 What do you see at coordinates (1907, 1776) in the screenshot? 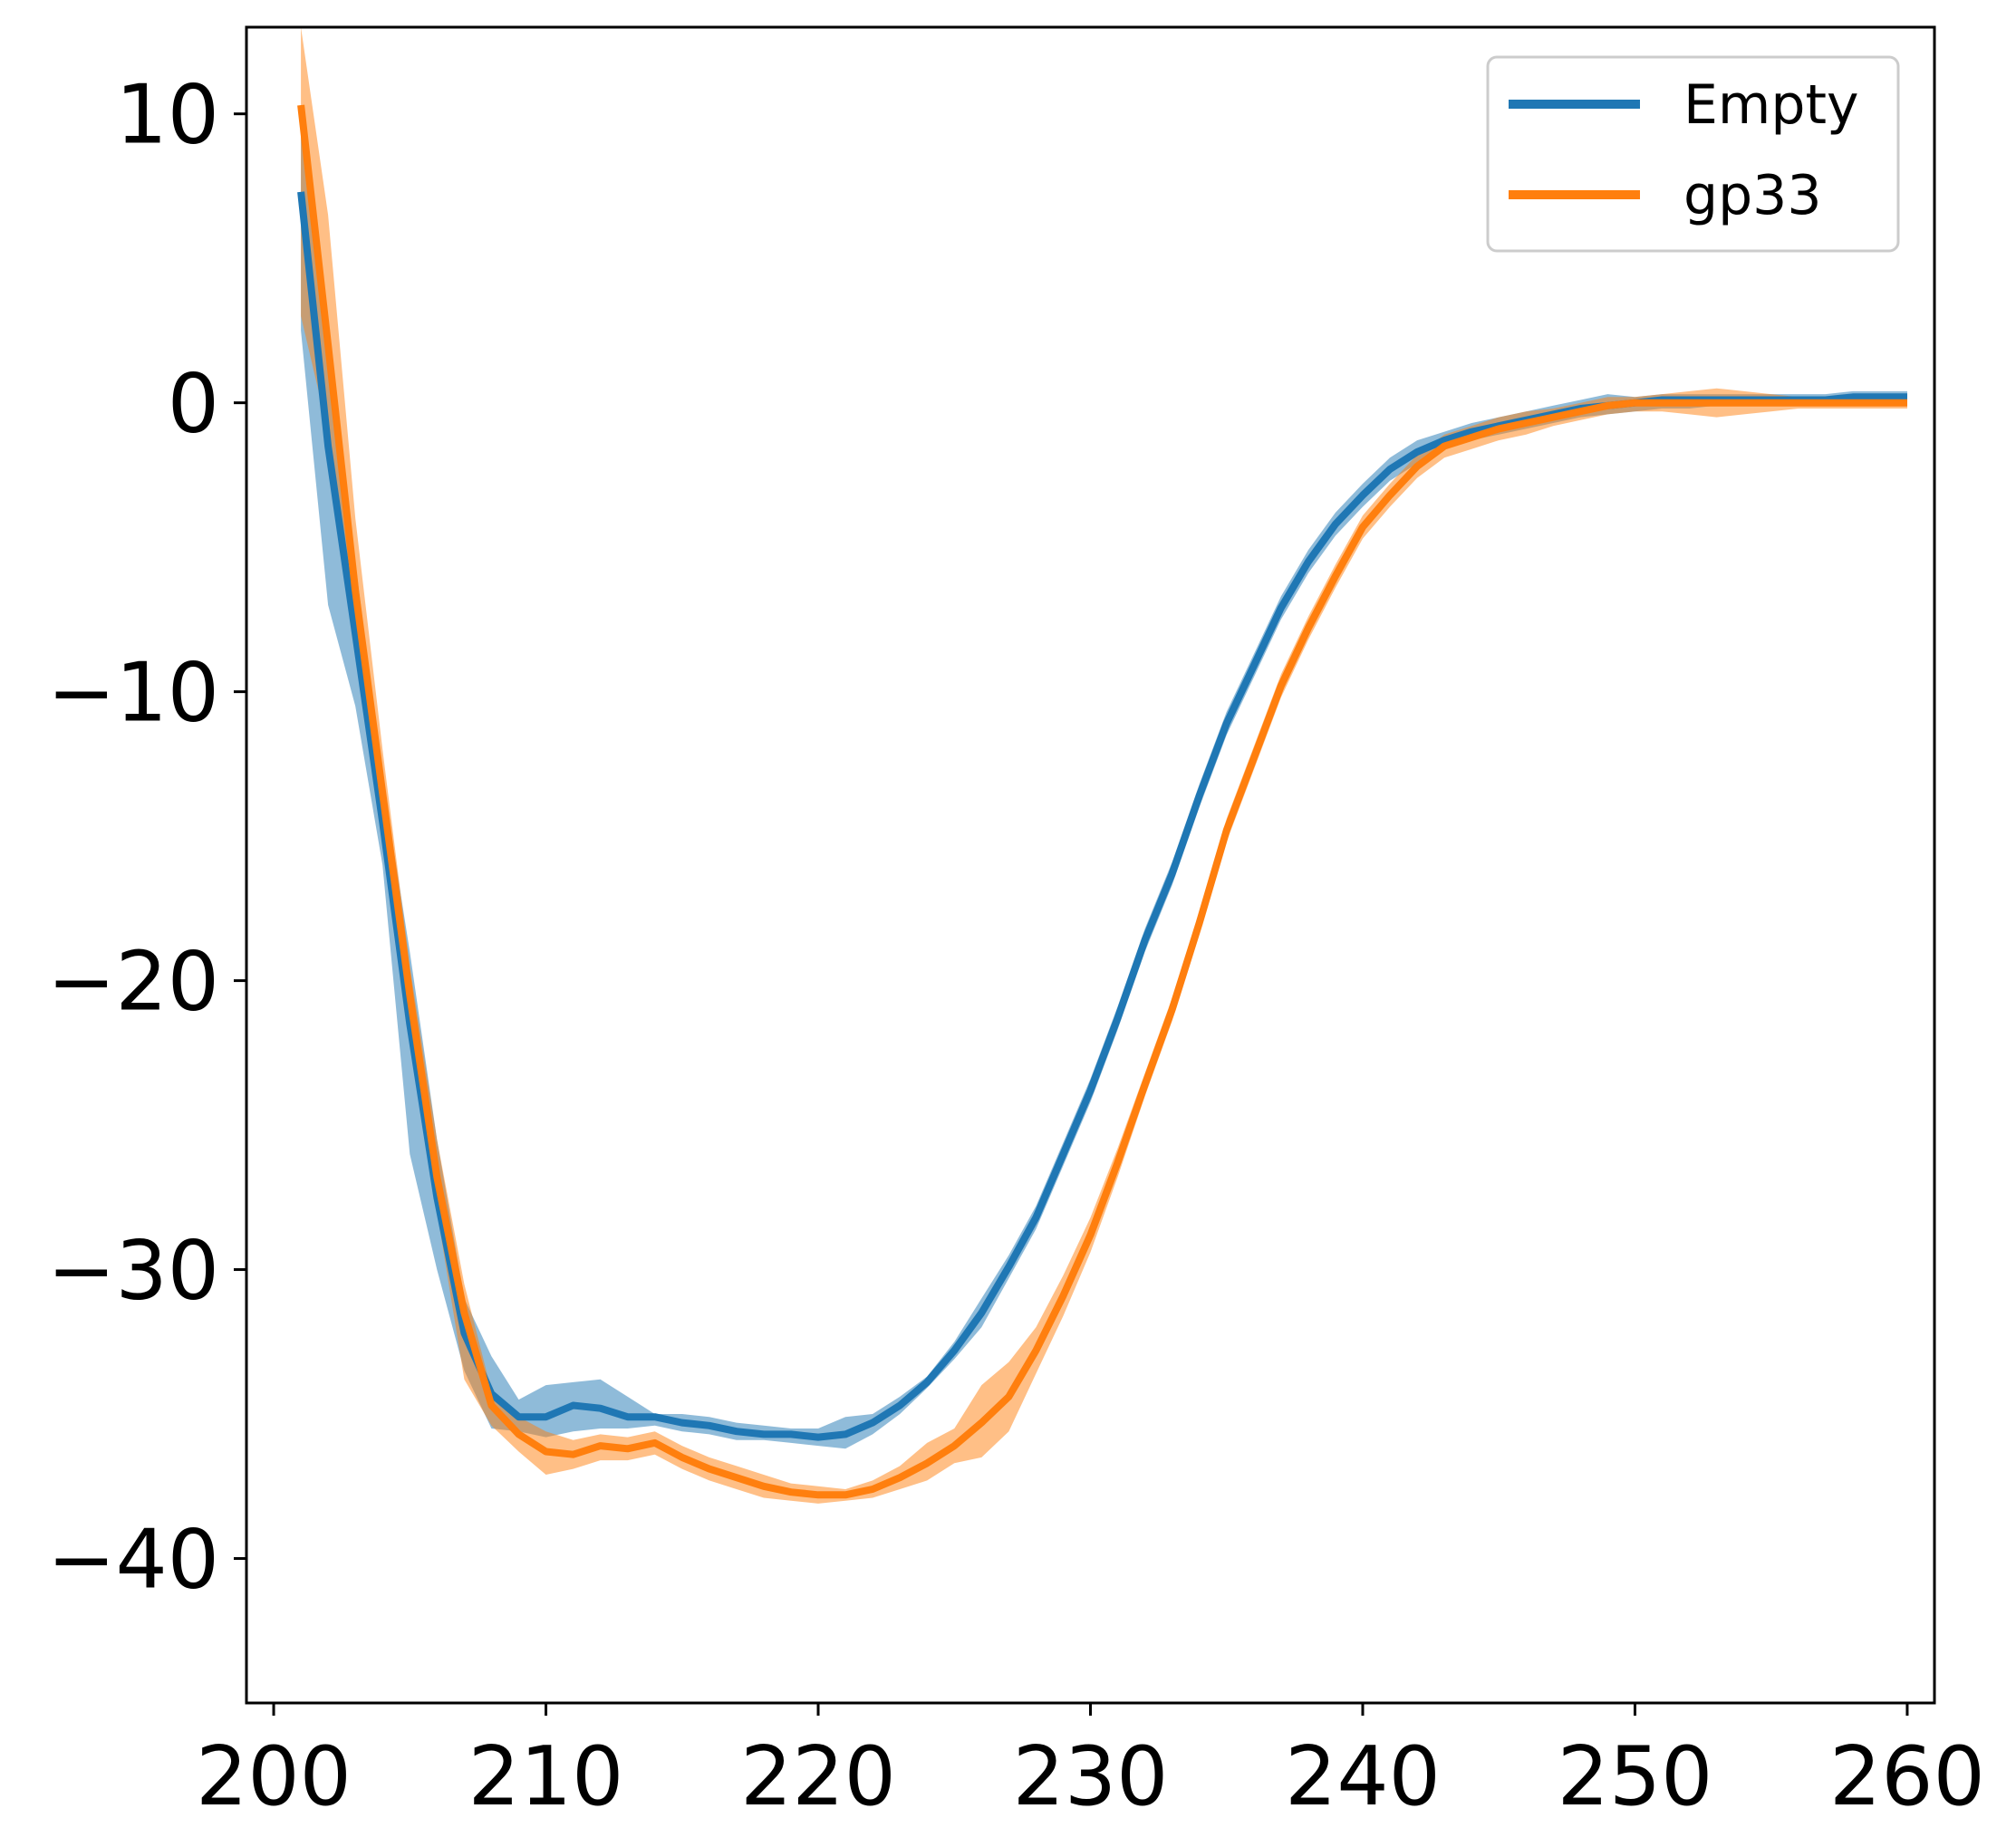
I see `x-tick-label: 260` at bounding box center [1907, 1776].